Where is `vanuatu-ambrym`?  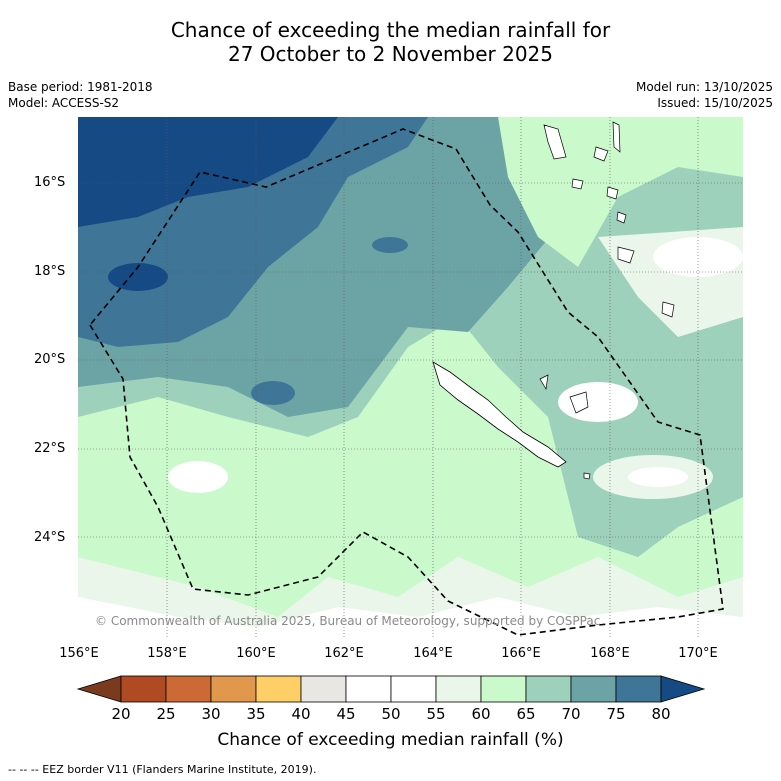 vanuatu-ambrym is located at coordinates (577, 184).